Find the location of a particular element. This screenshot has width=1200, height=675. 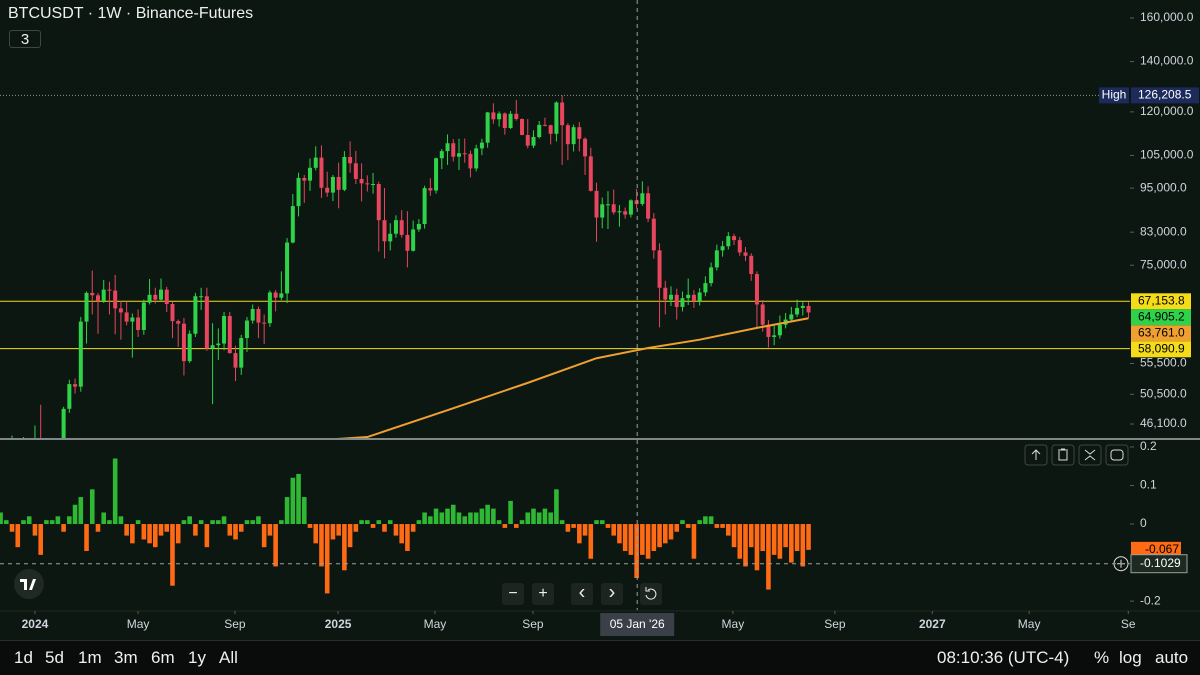

log-toggle: log is located at coordinates (1130, 657).